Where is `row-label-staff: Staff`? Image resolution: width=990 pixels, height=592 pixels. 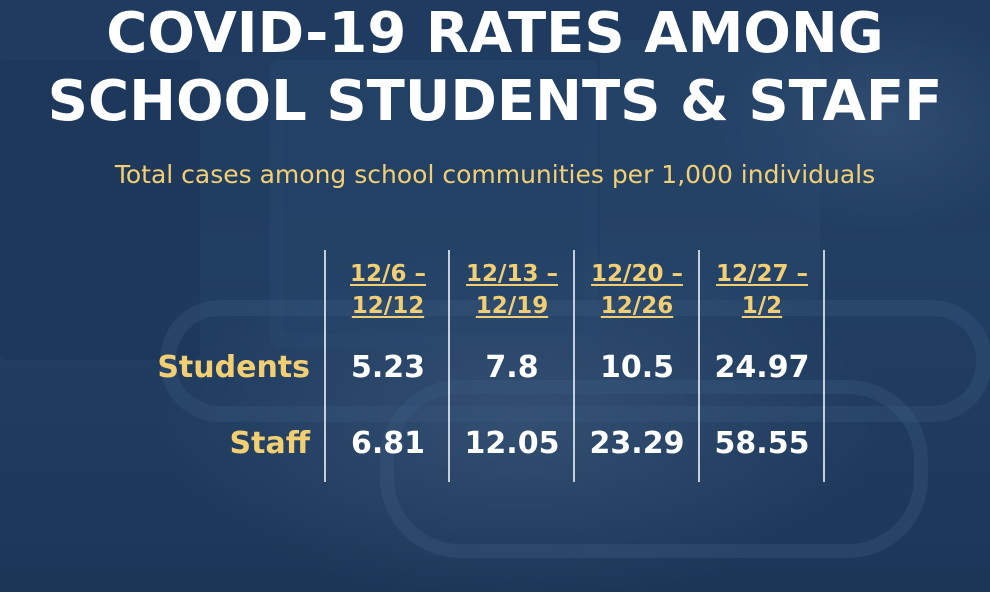 row-label-staff: Staff is located at coordinates (270, 443).